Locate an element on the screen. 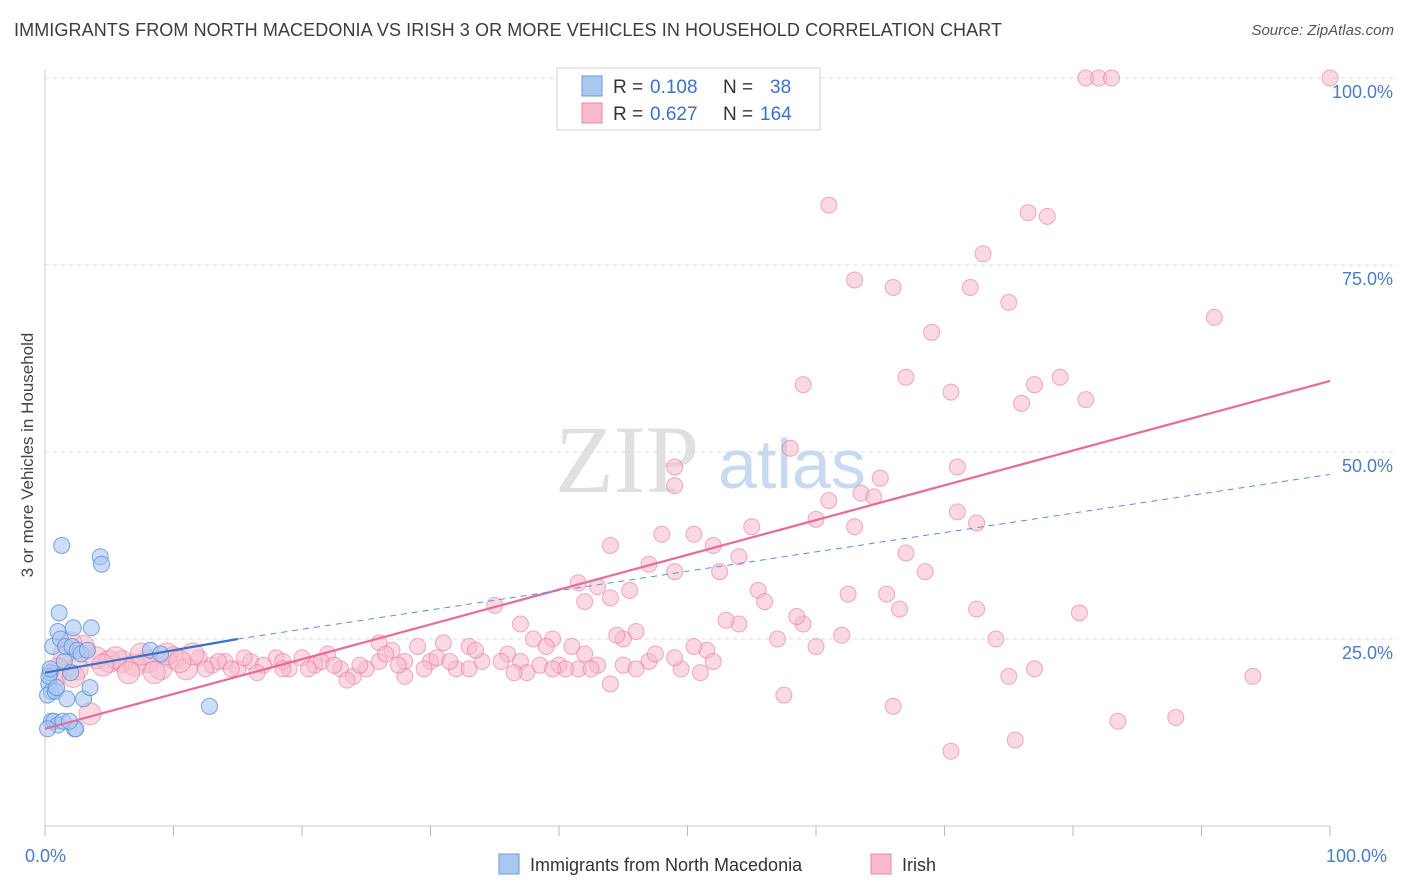 The width and height of the screenshot is (1406, 892). bottom-legend-swatch-pink is located at coordinates (881, 864).